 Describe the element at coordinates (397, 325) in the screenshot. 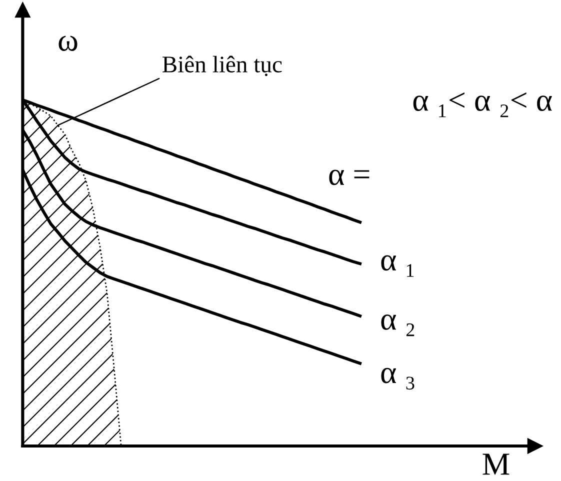

I see `series-label: α ₂` at that location.